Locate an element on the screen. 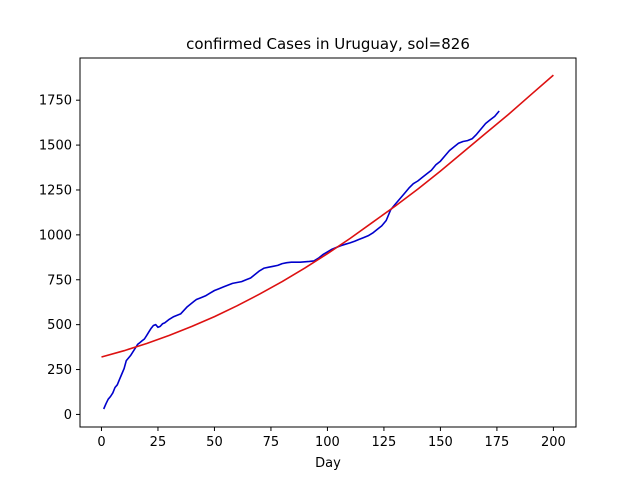 The width and height of the screenshot is (640, 480). chart-title: confirmed Cases in Uruguay, sol=826 is located at coordinates (328, 44).